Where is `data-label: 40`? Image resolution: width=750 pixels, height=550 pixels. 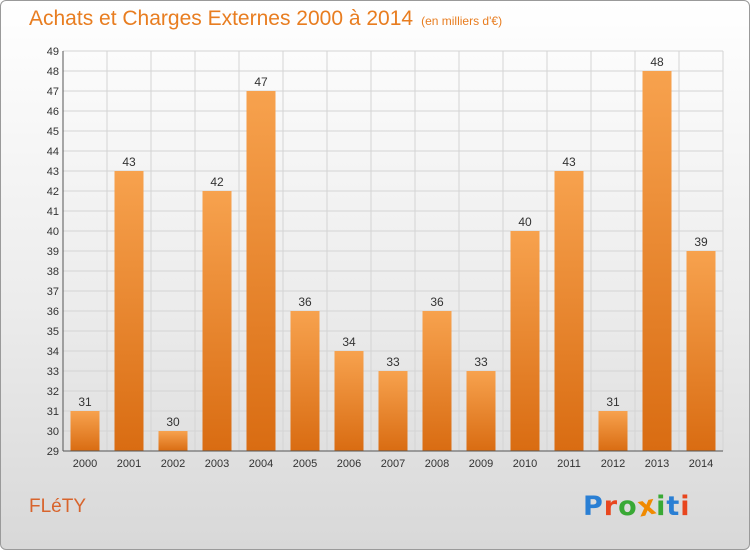 data-label: 40 is located at coordinates (525, 222).